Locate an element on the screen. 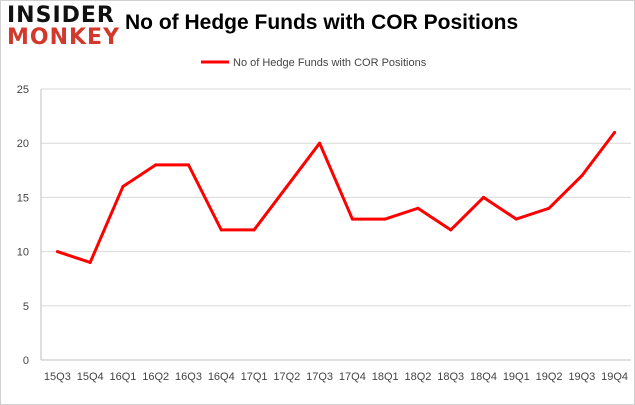  x-tick-label: 18Q1 is located at coordinates (385, 377).